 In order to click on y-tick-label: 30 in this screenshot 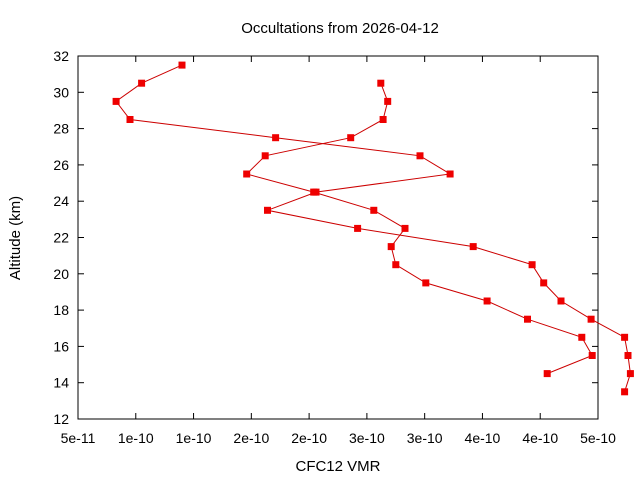, I will do `click(61, 92)`.